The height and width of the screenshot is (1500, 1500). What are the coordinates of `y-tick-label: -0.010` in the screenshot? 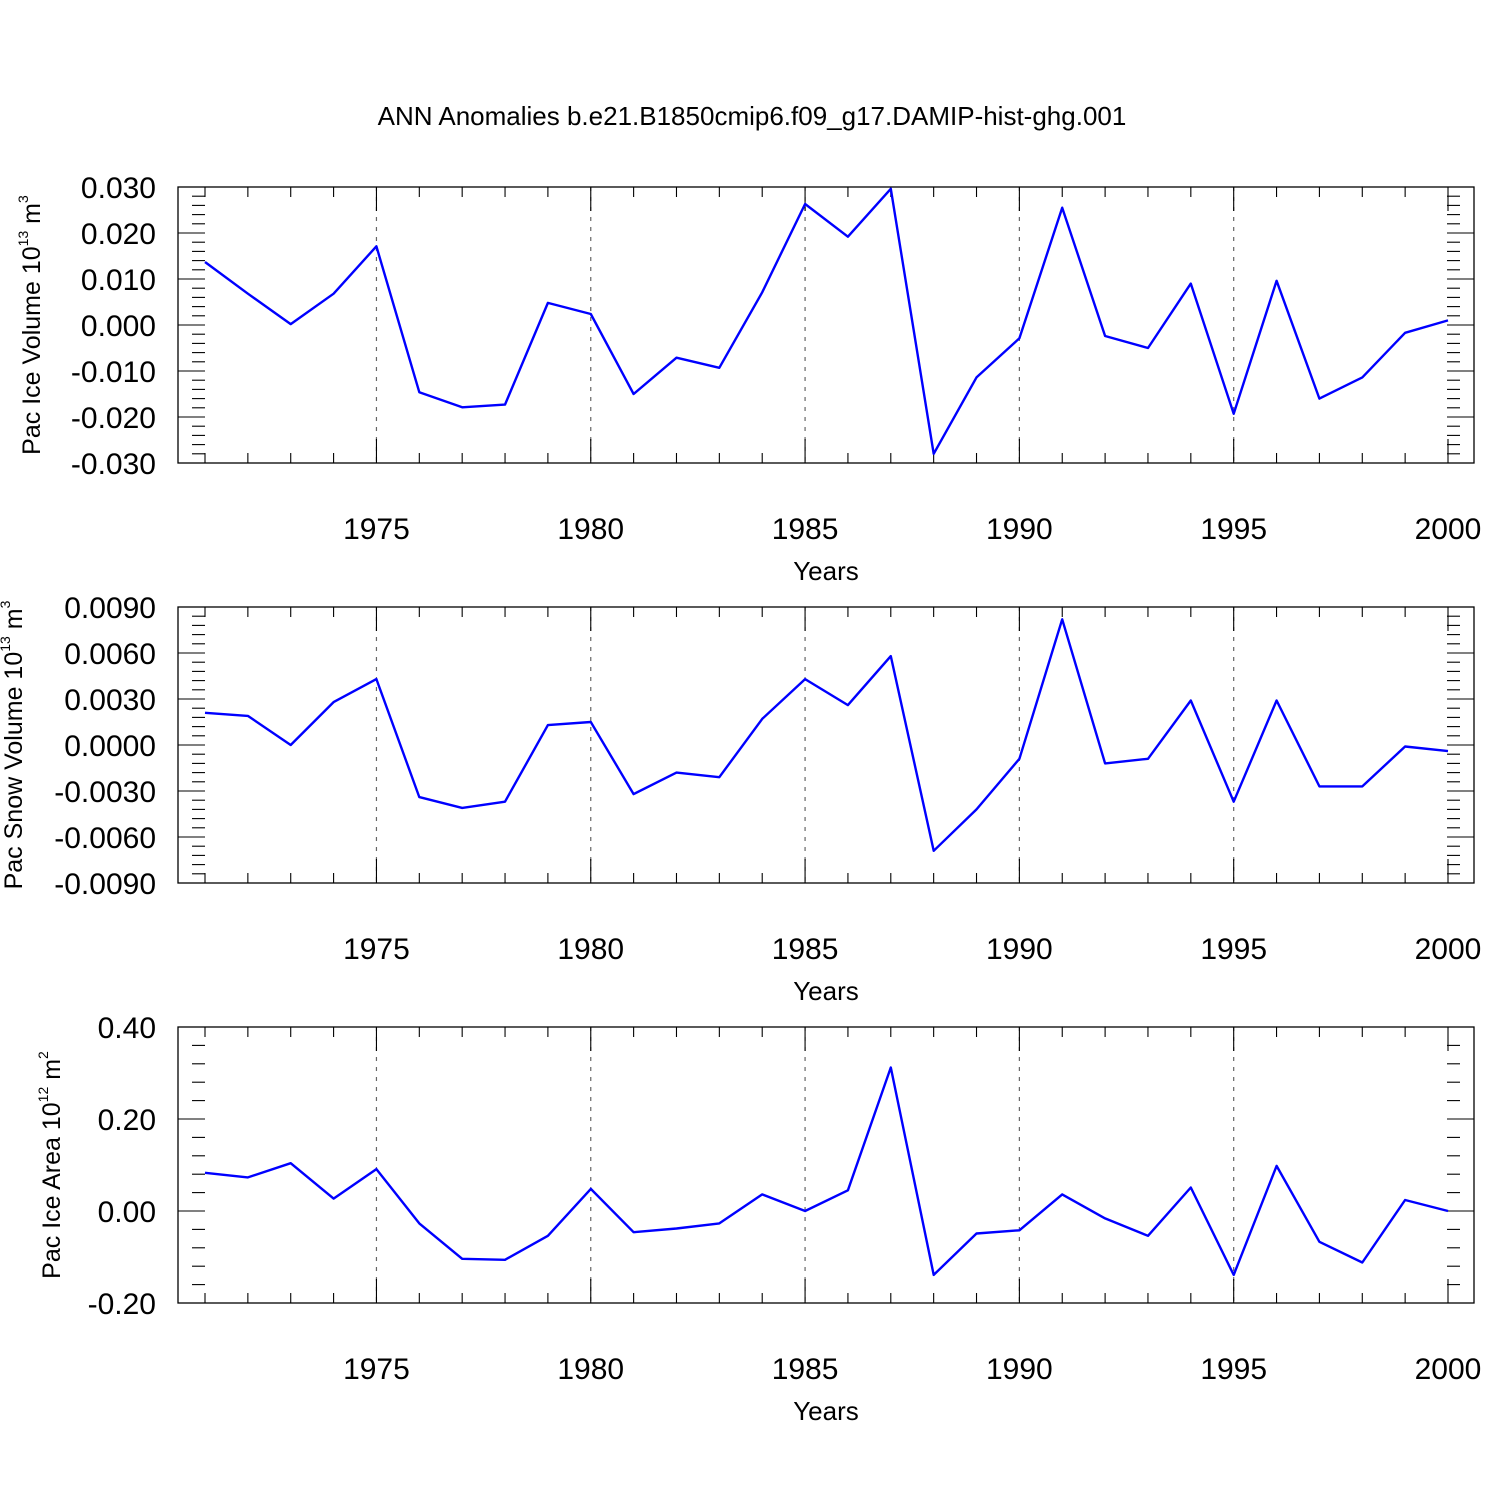 It's located at (113, 372).